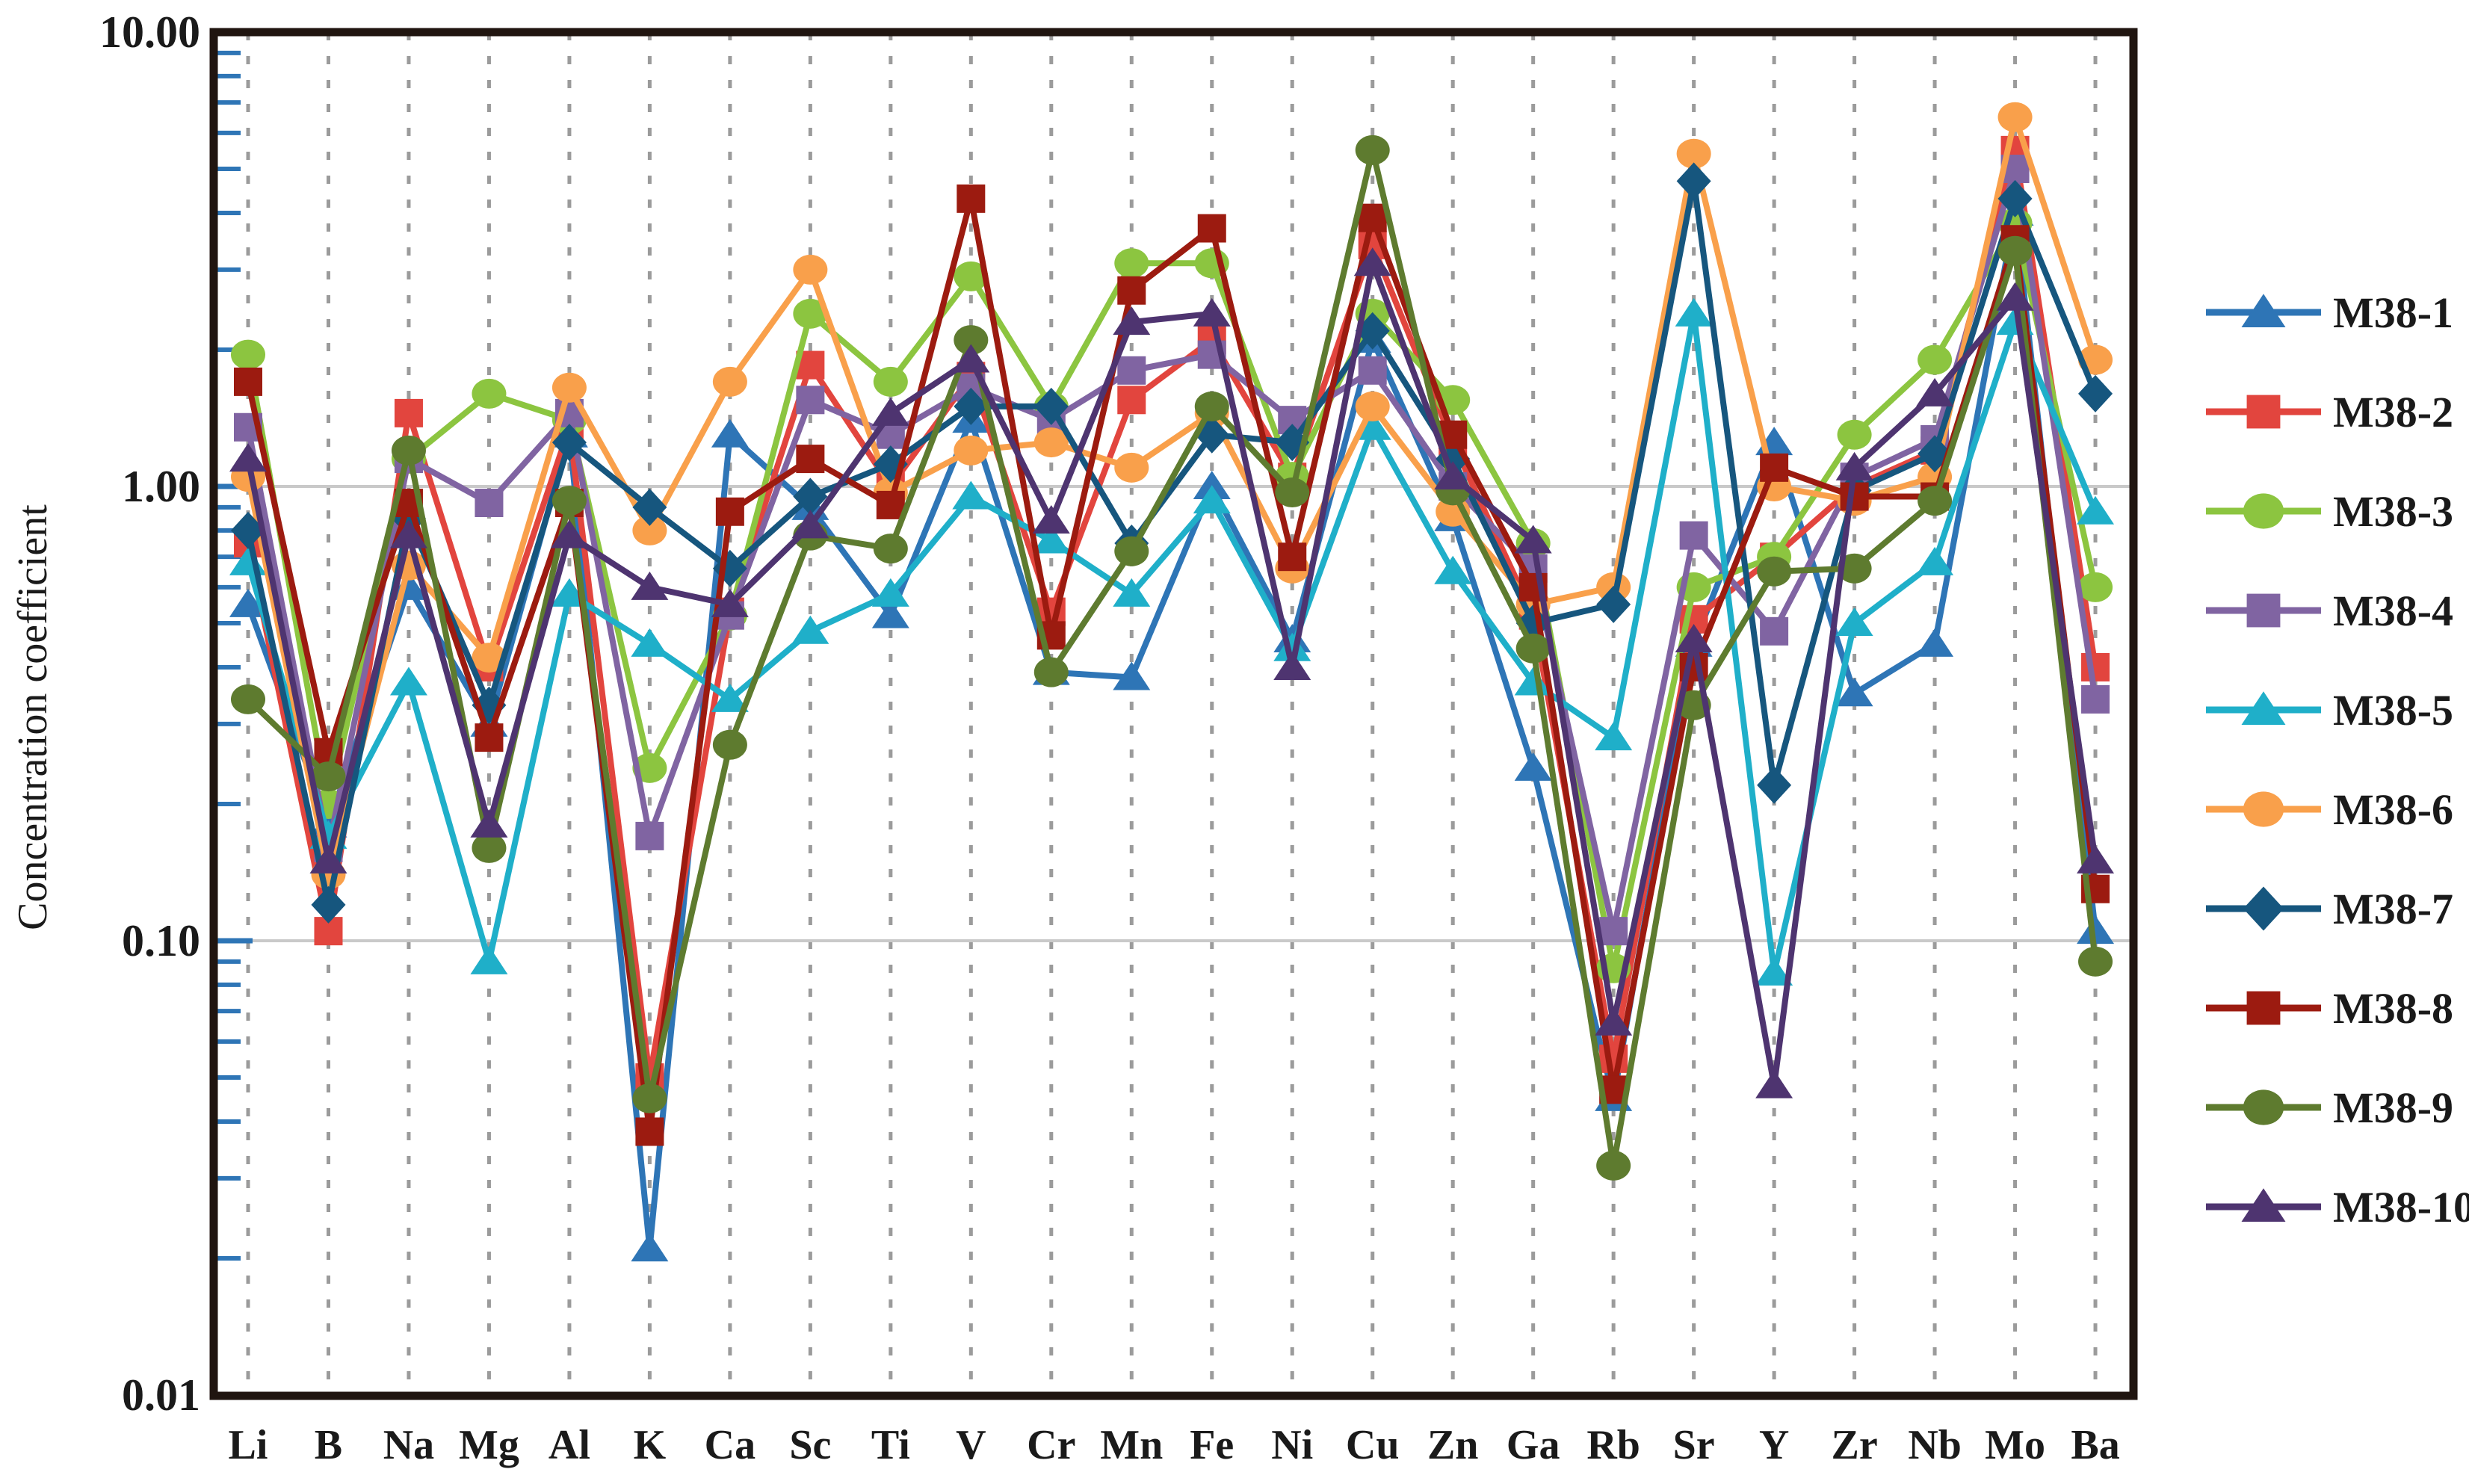 The image size is (2469, 1484). What do you see at coordinates (570, 1445) in the screenshot?
I see `x-tick-label: Al` at bounding box center [570, 1445].